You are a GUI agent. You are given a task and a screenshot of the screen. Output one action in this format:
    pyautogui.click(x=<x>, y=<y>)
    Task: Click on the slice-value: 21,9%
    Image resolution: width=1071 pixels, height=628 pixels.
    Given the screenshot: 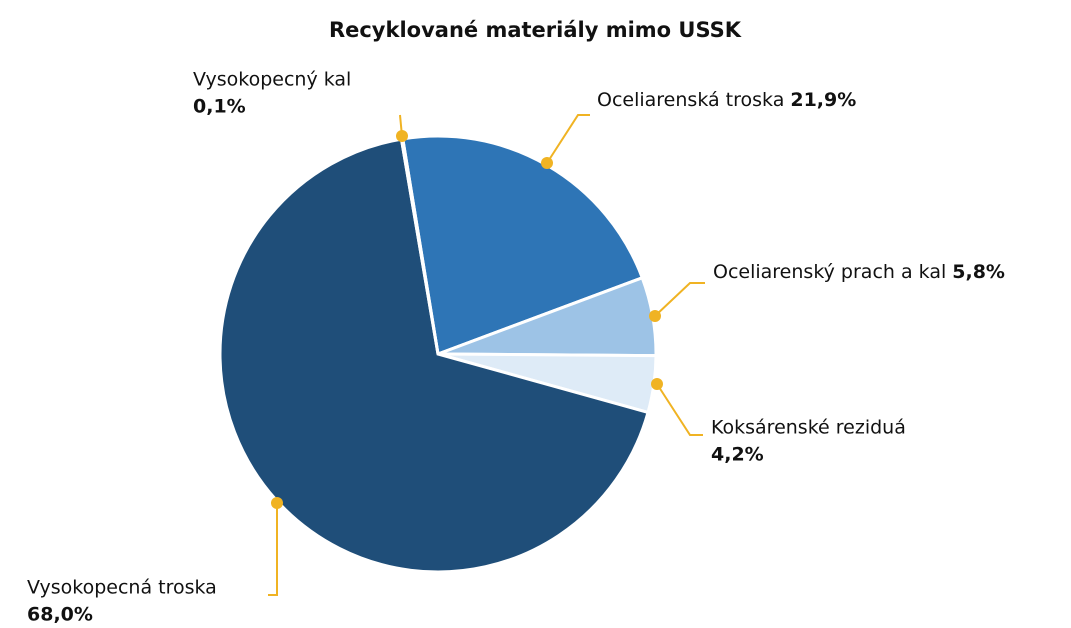 What is the action you would take?
    pyautogui.click(x=823, y=100)
    